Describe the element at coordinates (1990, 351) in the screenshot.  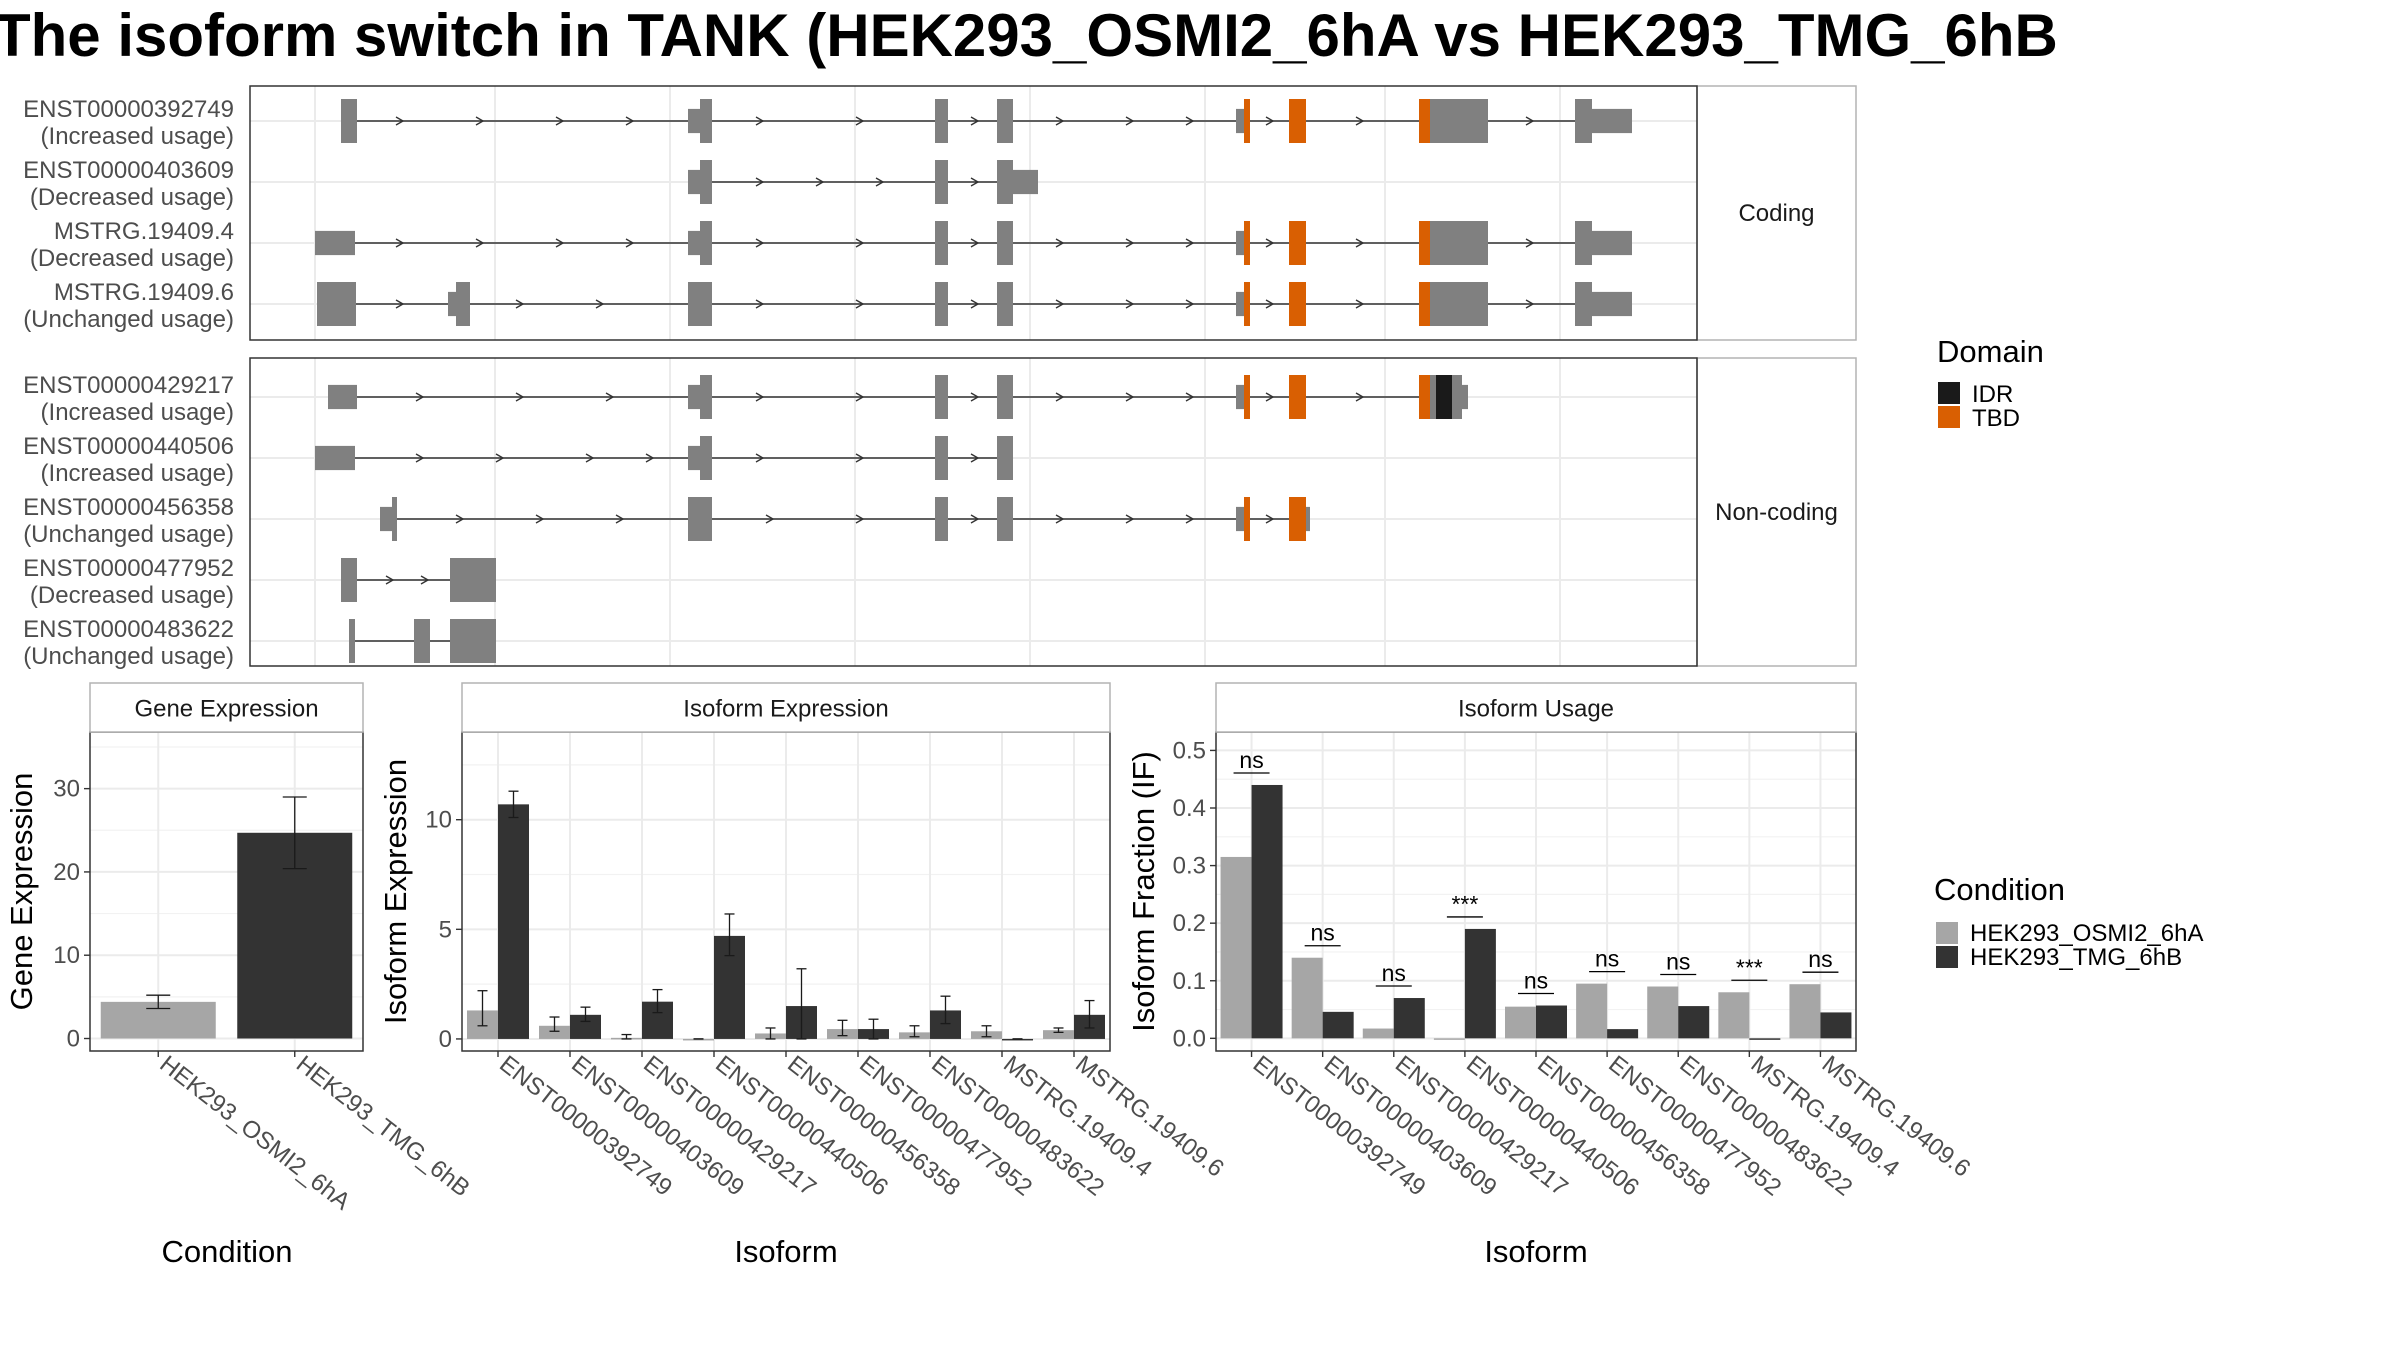
I see `domain-legend-title: Domain` at that location.